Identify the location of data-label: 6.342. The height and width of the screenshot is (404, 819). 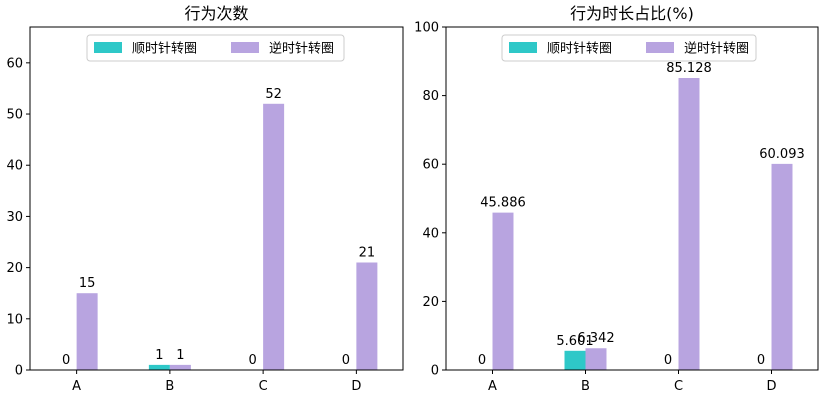
(595, 338).